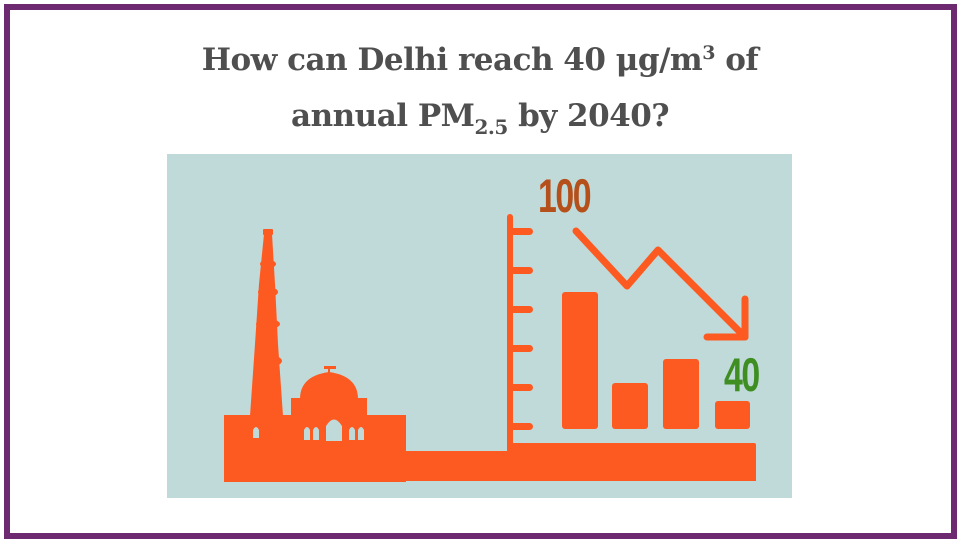  I want to click on qutub-minar-icon, so click(266, 322).